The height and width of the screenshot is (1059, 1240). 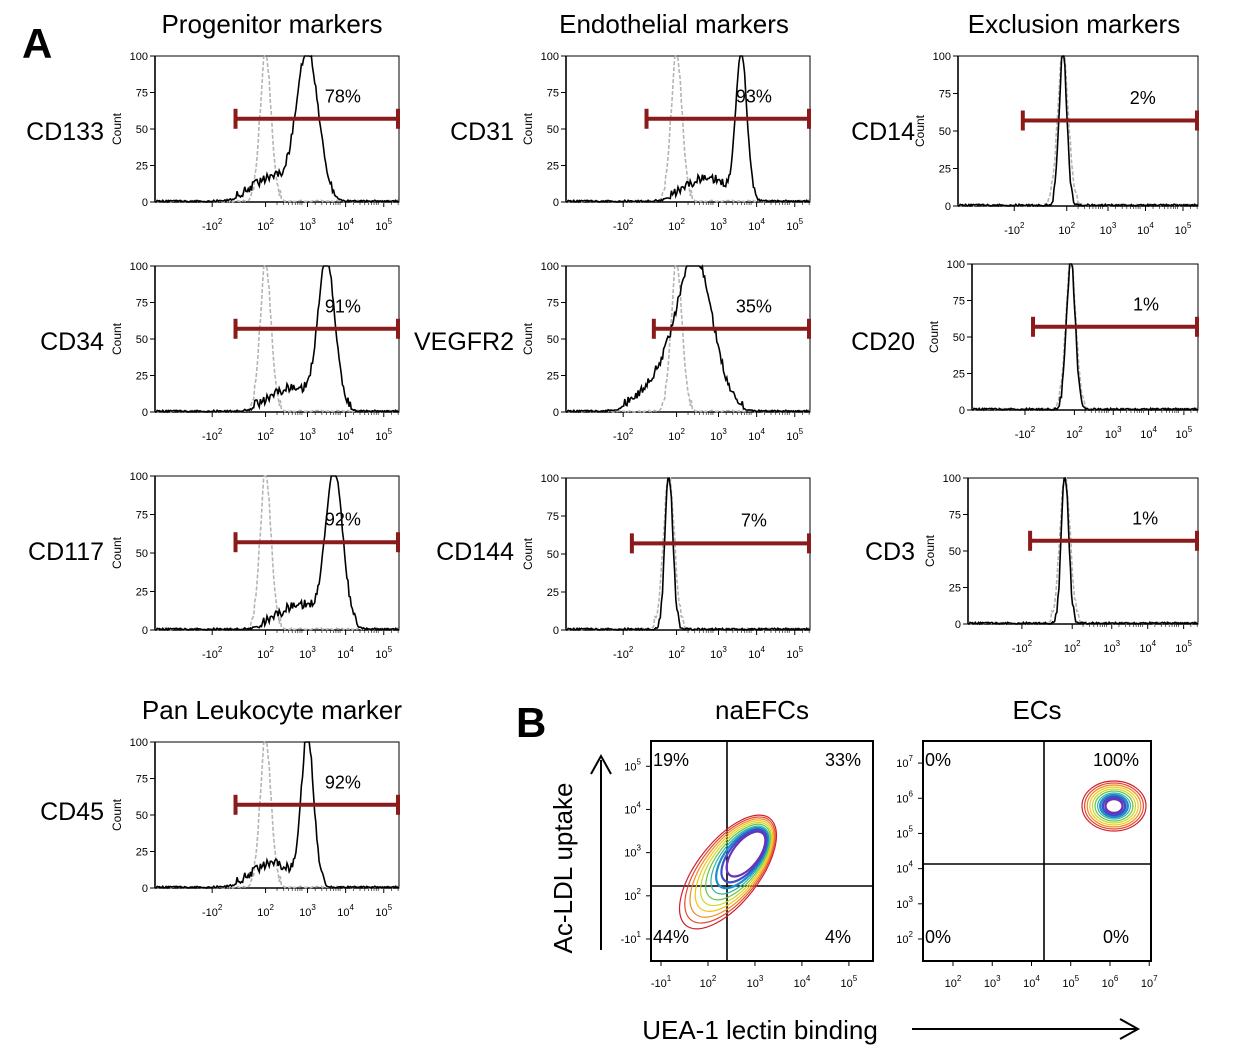 What do you see at coordinates (754, 521) in the screenshot?
I see `percent-label: 7%` at bounding box center [754, 521].